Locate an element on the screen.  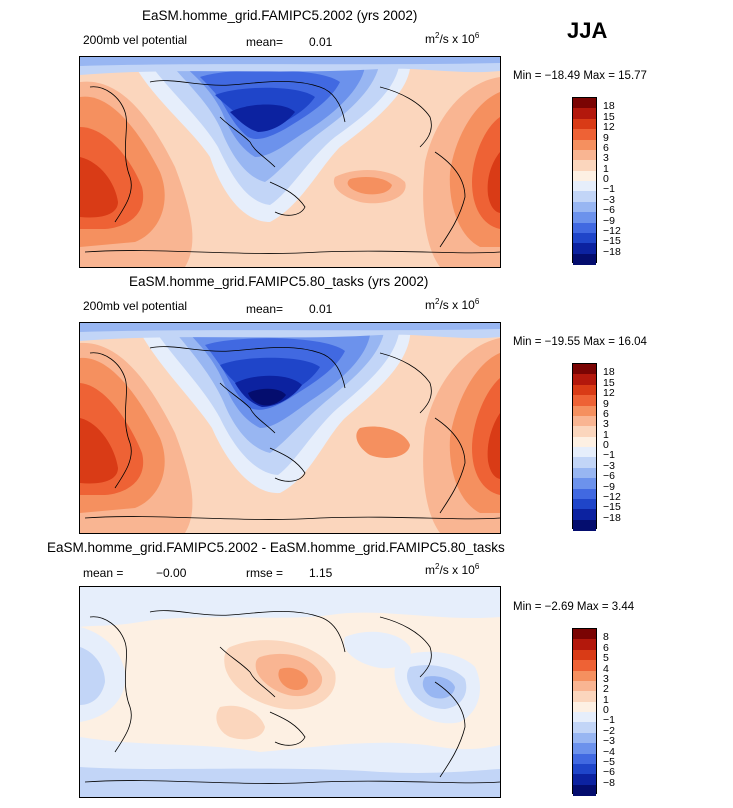
panel2-colorbar: 18 15 12 9 6 3 1 0 −1 −3 −6 −9 −12 −15 −18 is located at coordinates (602, 447).